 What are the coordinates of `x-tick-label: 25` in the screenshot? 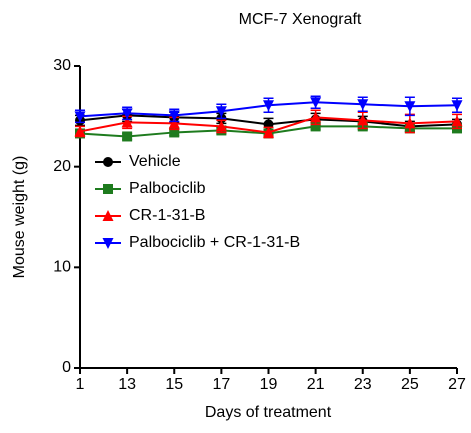 It's located at (410, 384).